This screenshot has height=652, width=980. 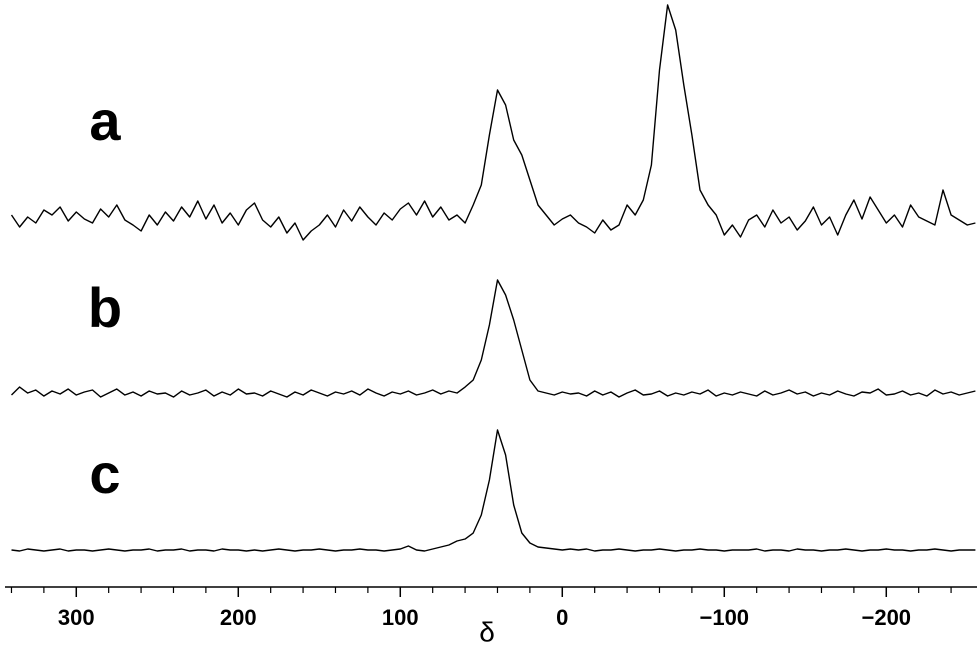 I want to click on x-tick-label: 100, so click(x=400, y=617).